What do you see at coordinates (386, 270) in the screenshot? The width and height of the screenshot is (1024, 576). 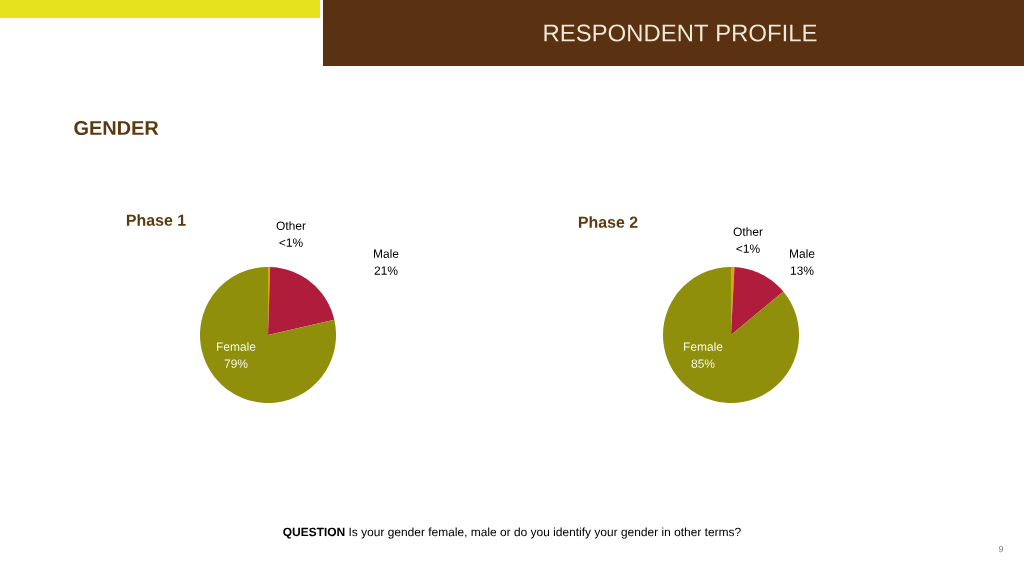 I see `data-label: 21%` at bounding box center [386, 270].